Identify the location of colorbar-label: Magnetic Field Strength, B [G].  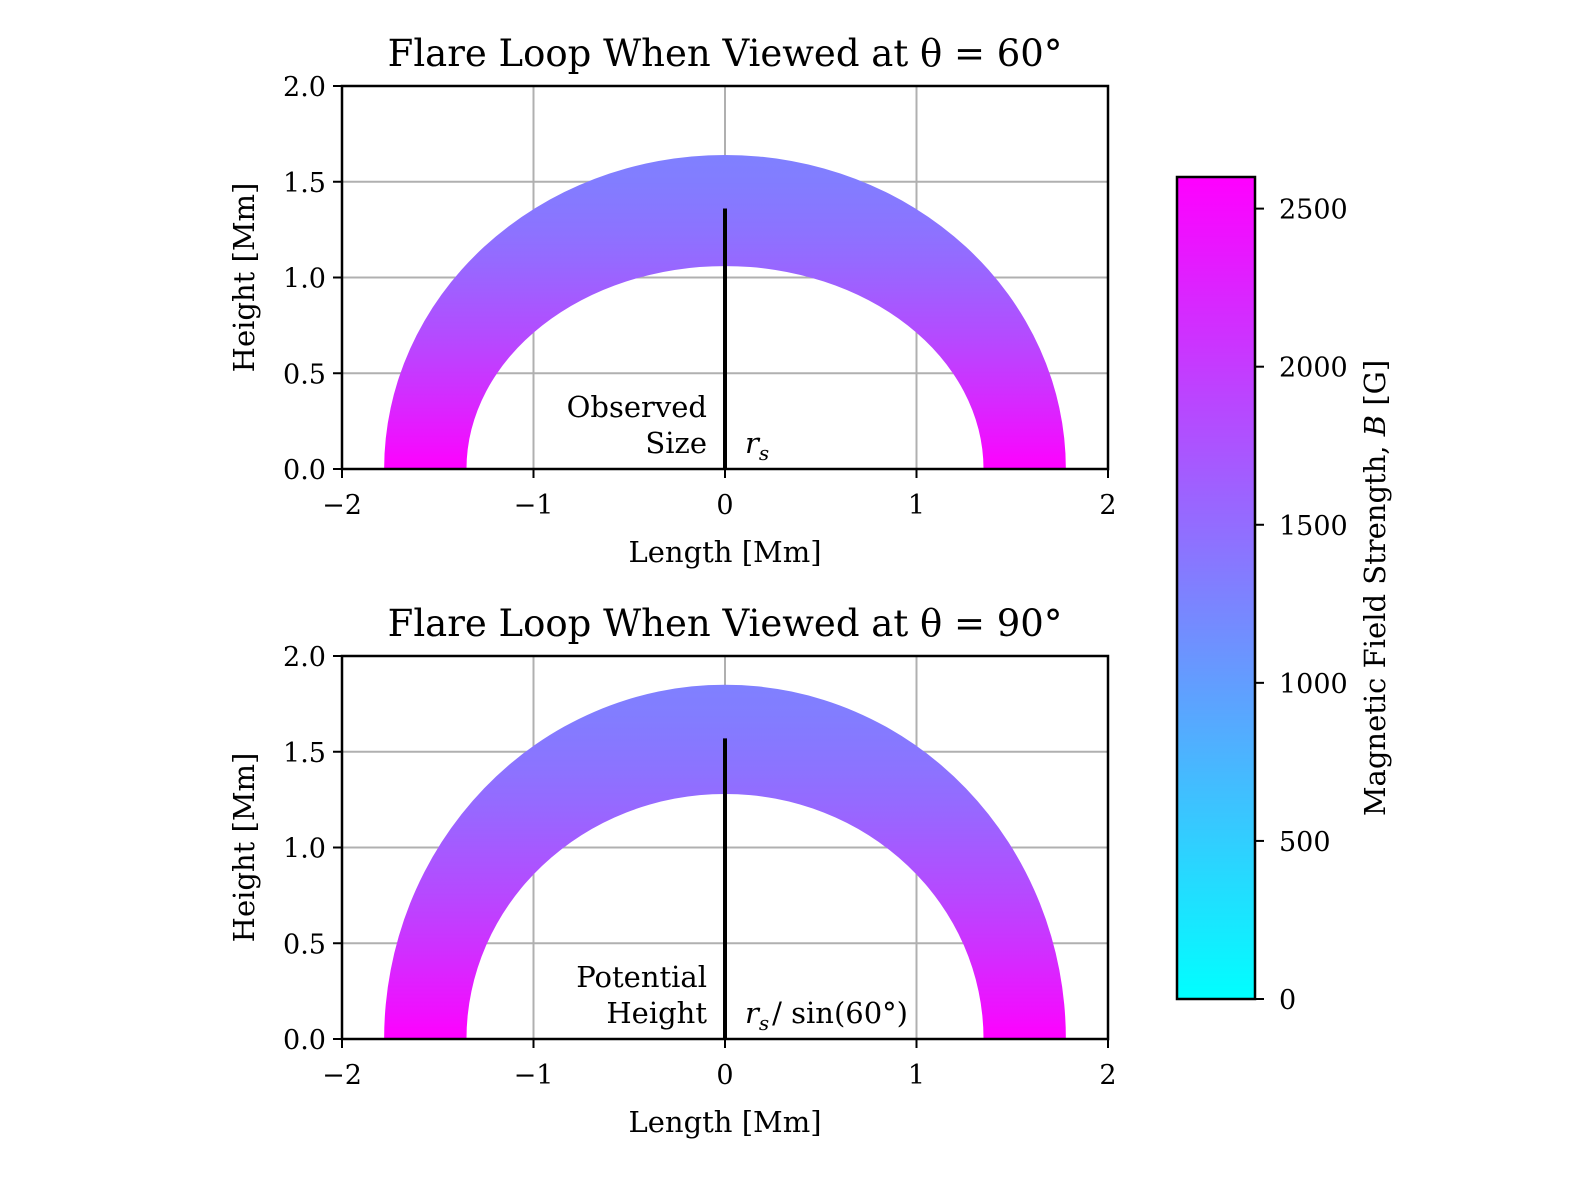
(1375, 588).